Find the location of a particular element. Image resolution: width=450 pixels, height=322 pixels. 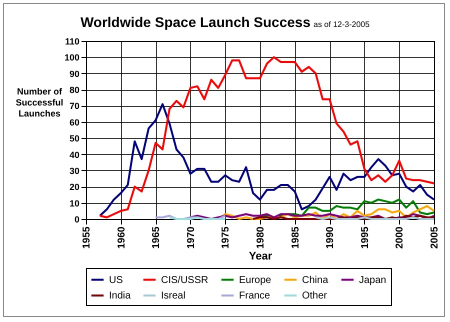

chart-title: Worldwide Space Launch Success is located at coordinates (195, 22).